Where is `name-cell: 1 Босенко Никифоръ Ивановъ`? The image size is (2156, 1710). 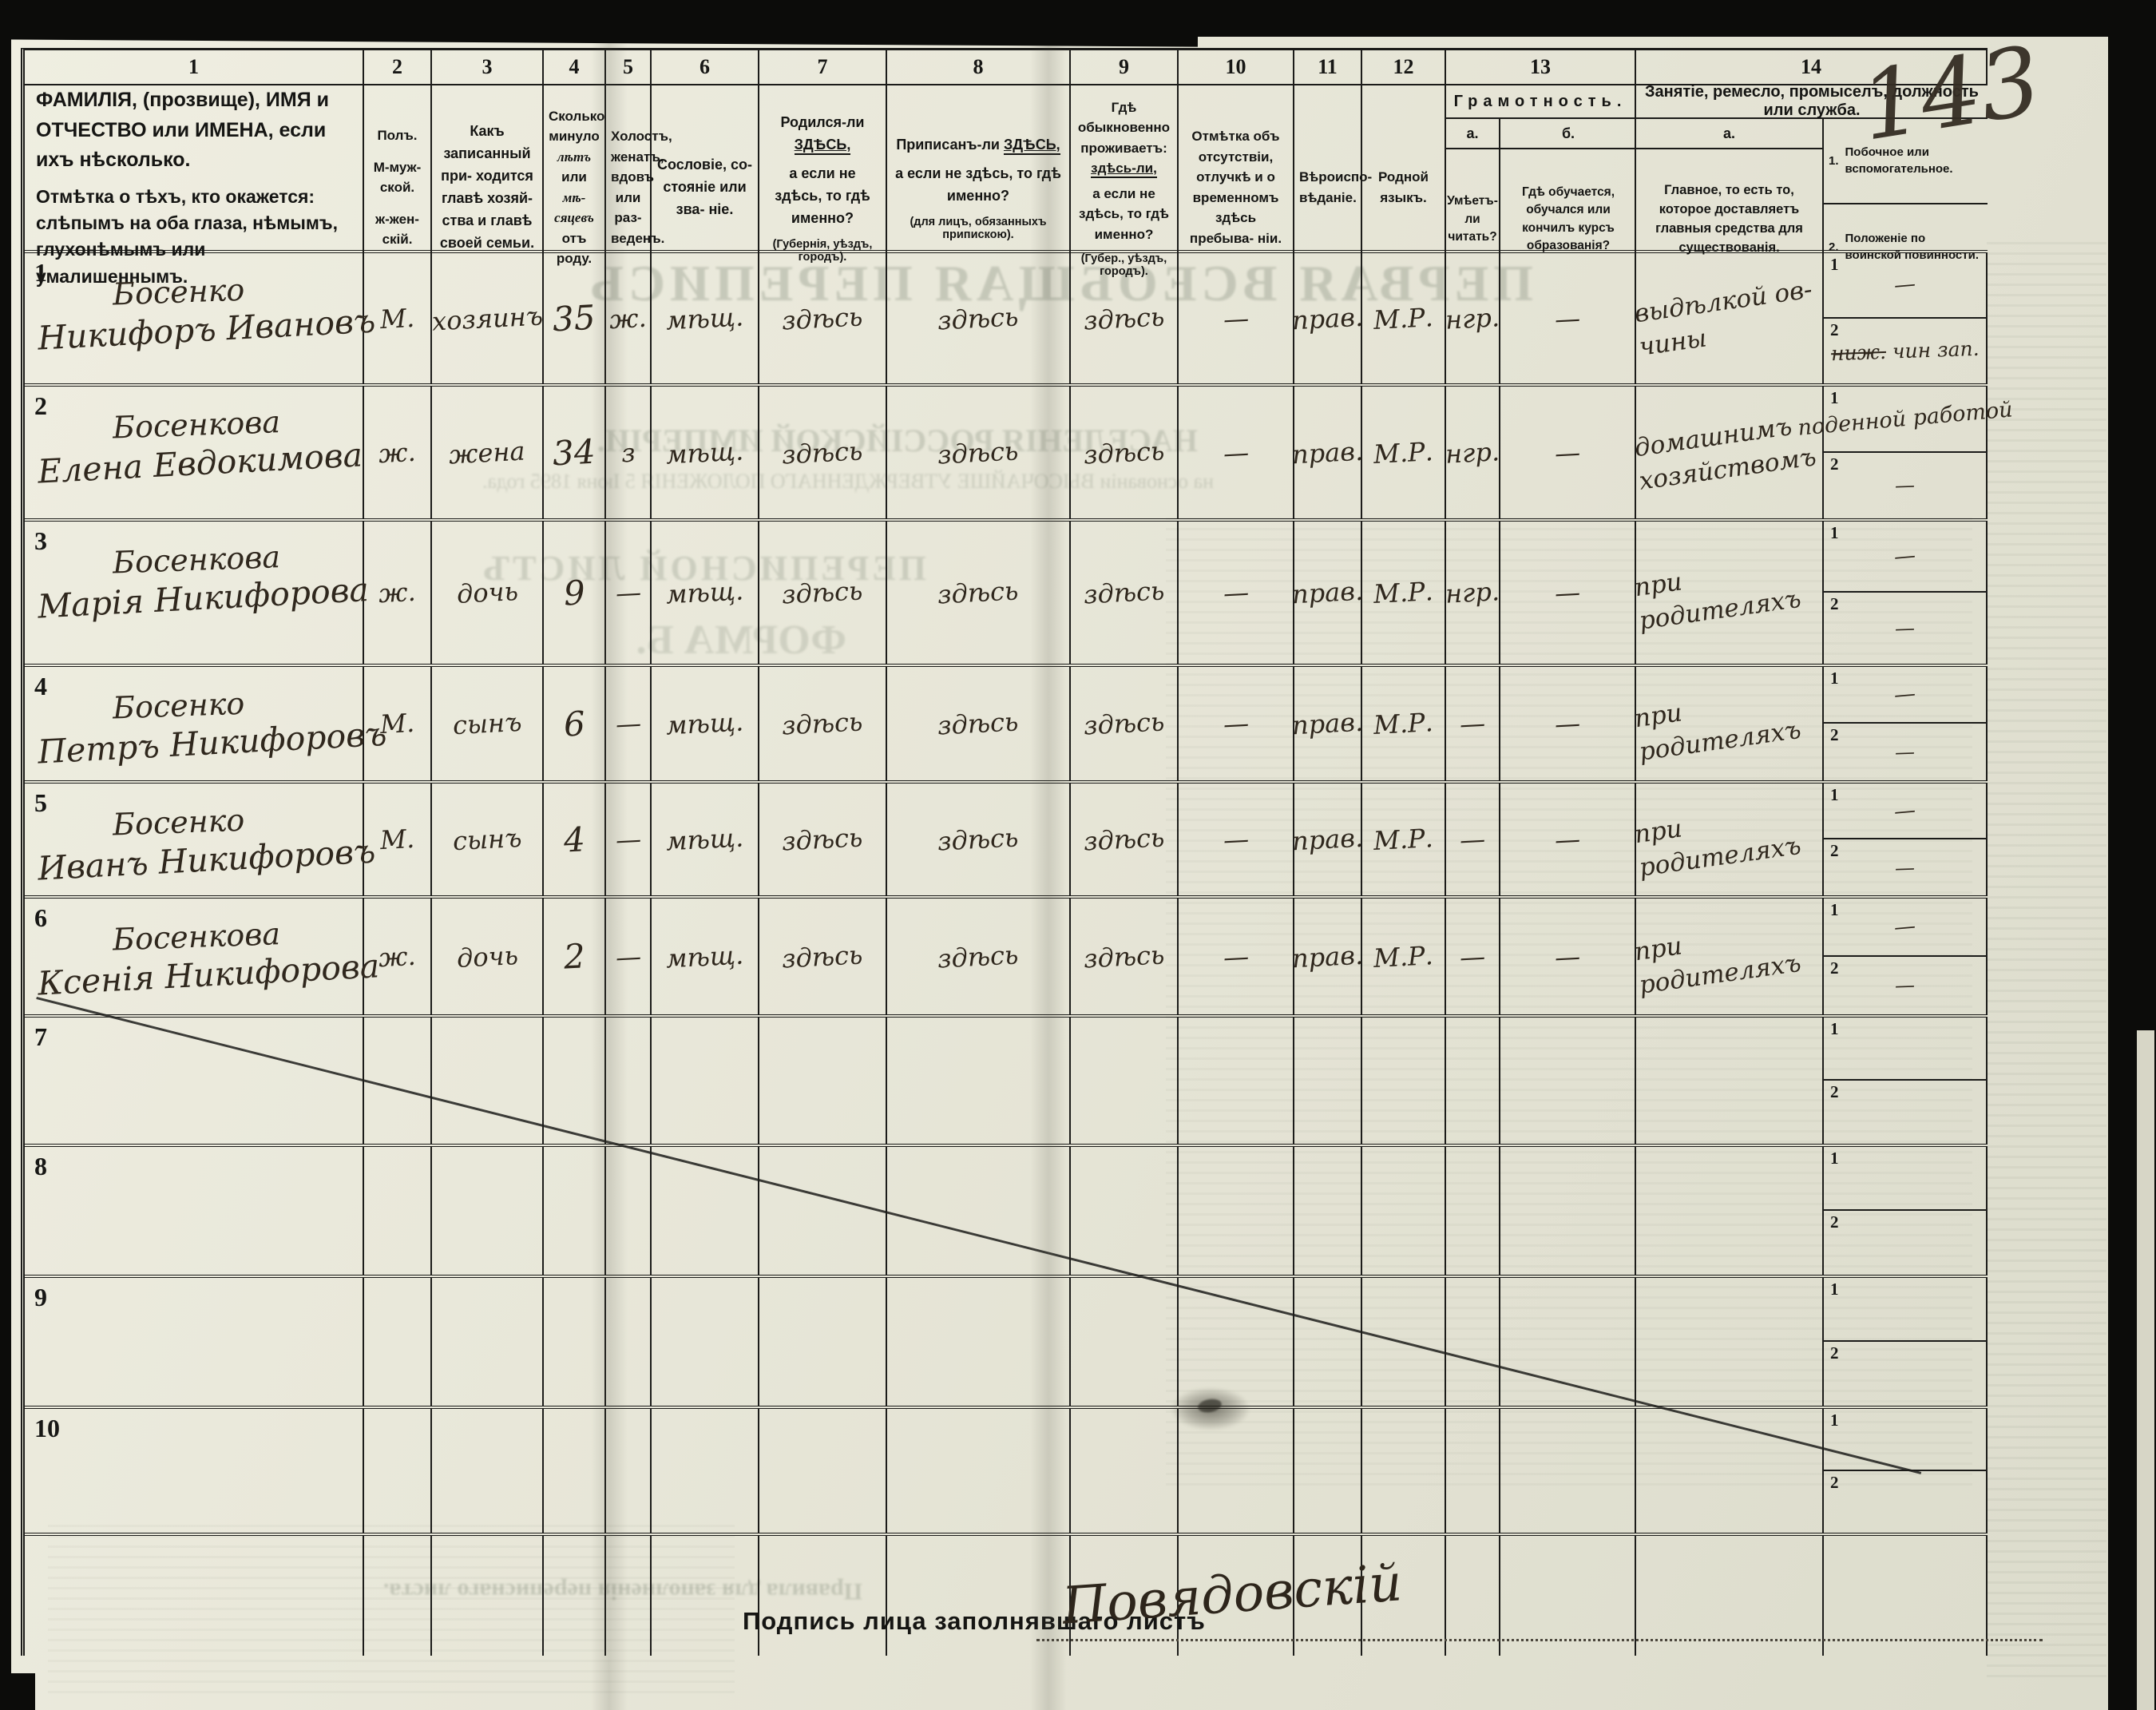
name-cell: 1 Босенко Никифоръ Ивановъ is located at coordinates (201, 318).